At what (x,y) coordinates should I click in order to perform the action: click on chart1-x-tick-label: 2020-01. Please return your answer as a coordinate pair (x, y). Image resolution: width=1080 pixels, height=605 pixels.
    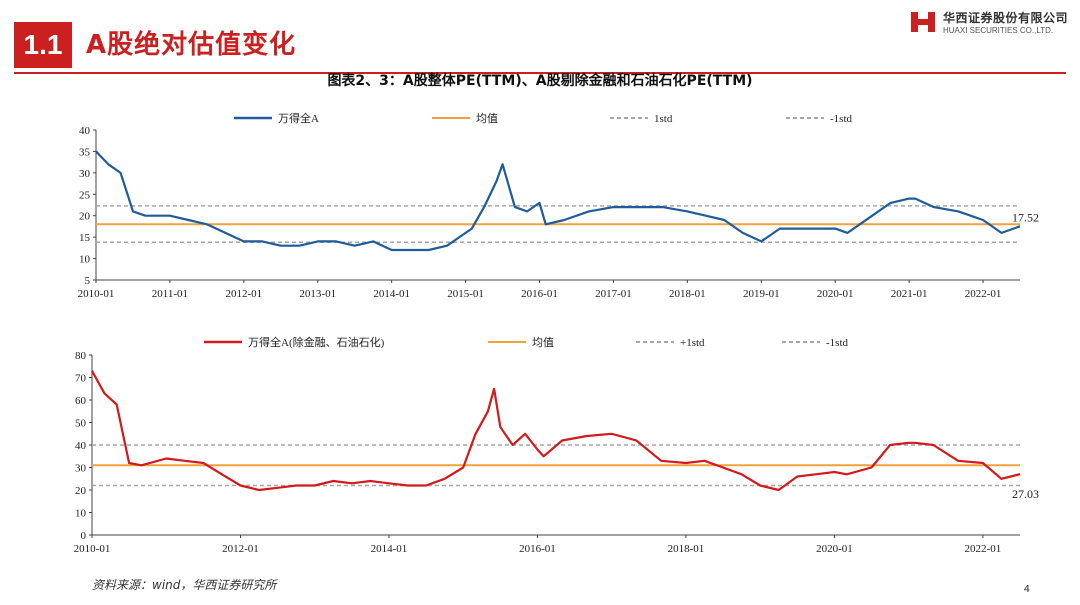
    Looking at the image, I should click on (835, 294).